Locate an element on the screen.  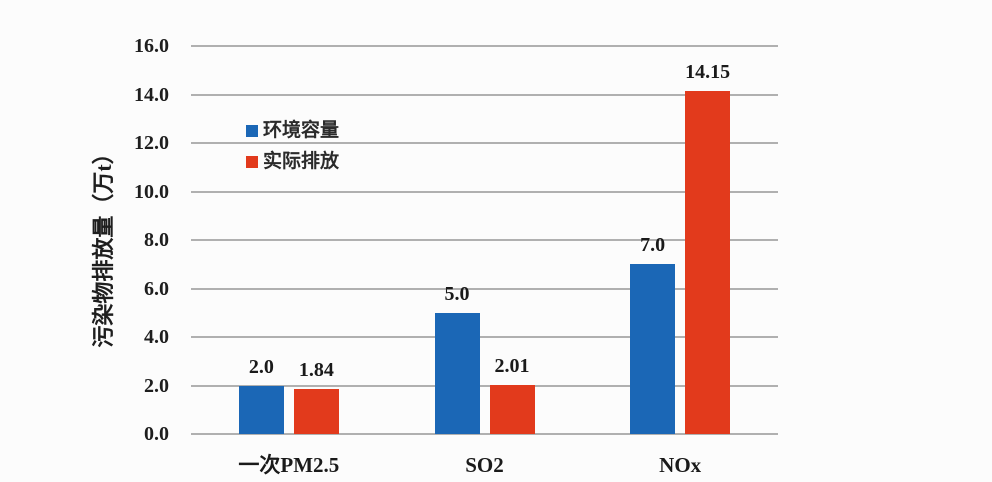
bar-value-label: 2.0 is located at coordinates (261, 366).